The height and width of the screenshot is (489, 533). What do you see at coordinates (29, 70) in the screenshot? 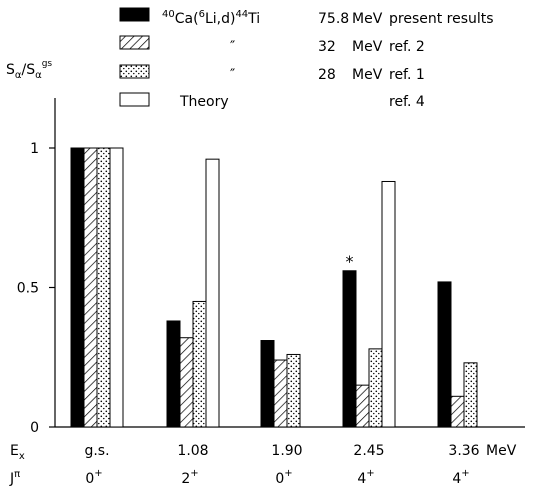
I see `y-axis-label: Sα/Sαgs` at bounding box center [29, 70].